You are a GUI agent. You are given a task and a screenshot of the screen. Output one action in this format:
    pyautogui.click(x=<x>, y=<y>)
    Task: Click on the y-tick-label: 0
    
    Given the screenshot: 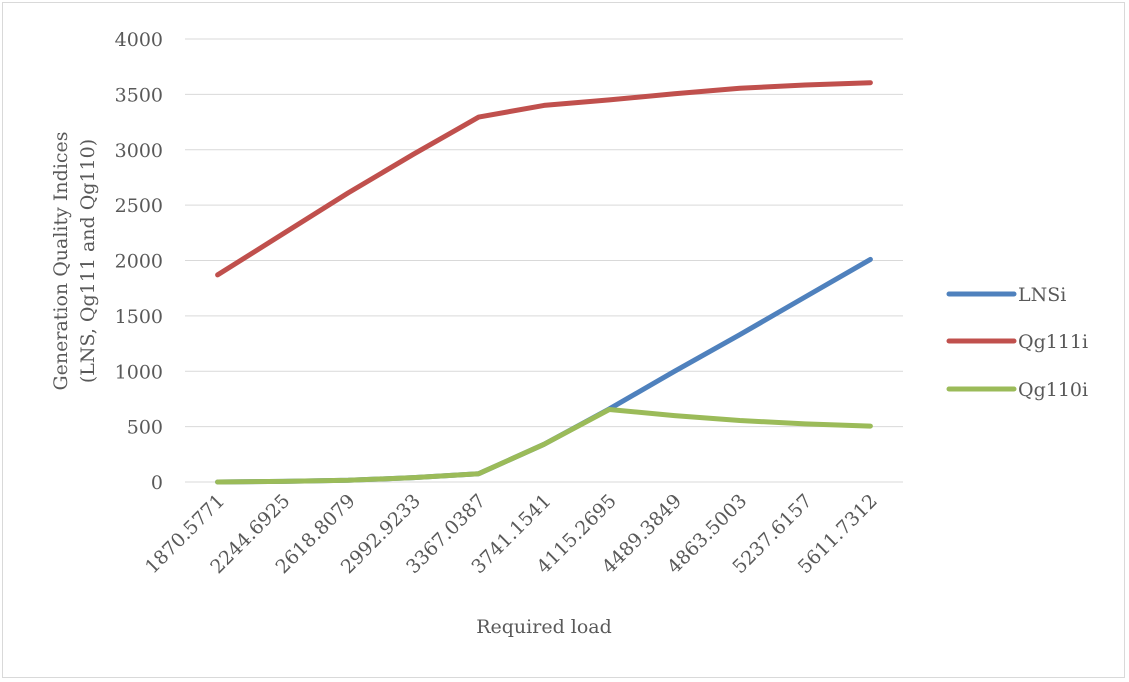 What is the action you would take?
    pyautogui.click(x=157, y=483)
    